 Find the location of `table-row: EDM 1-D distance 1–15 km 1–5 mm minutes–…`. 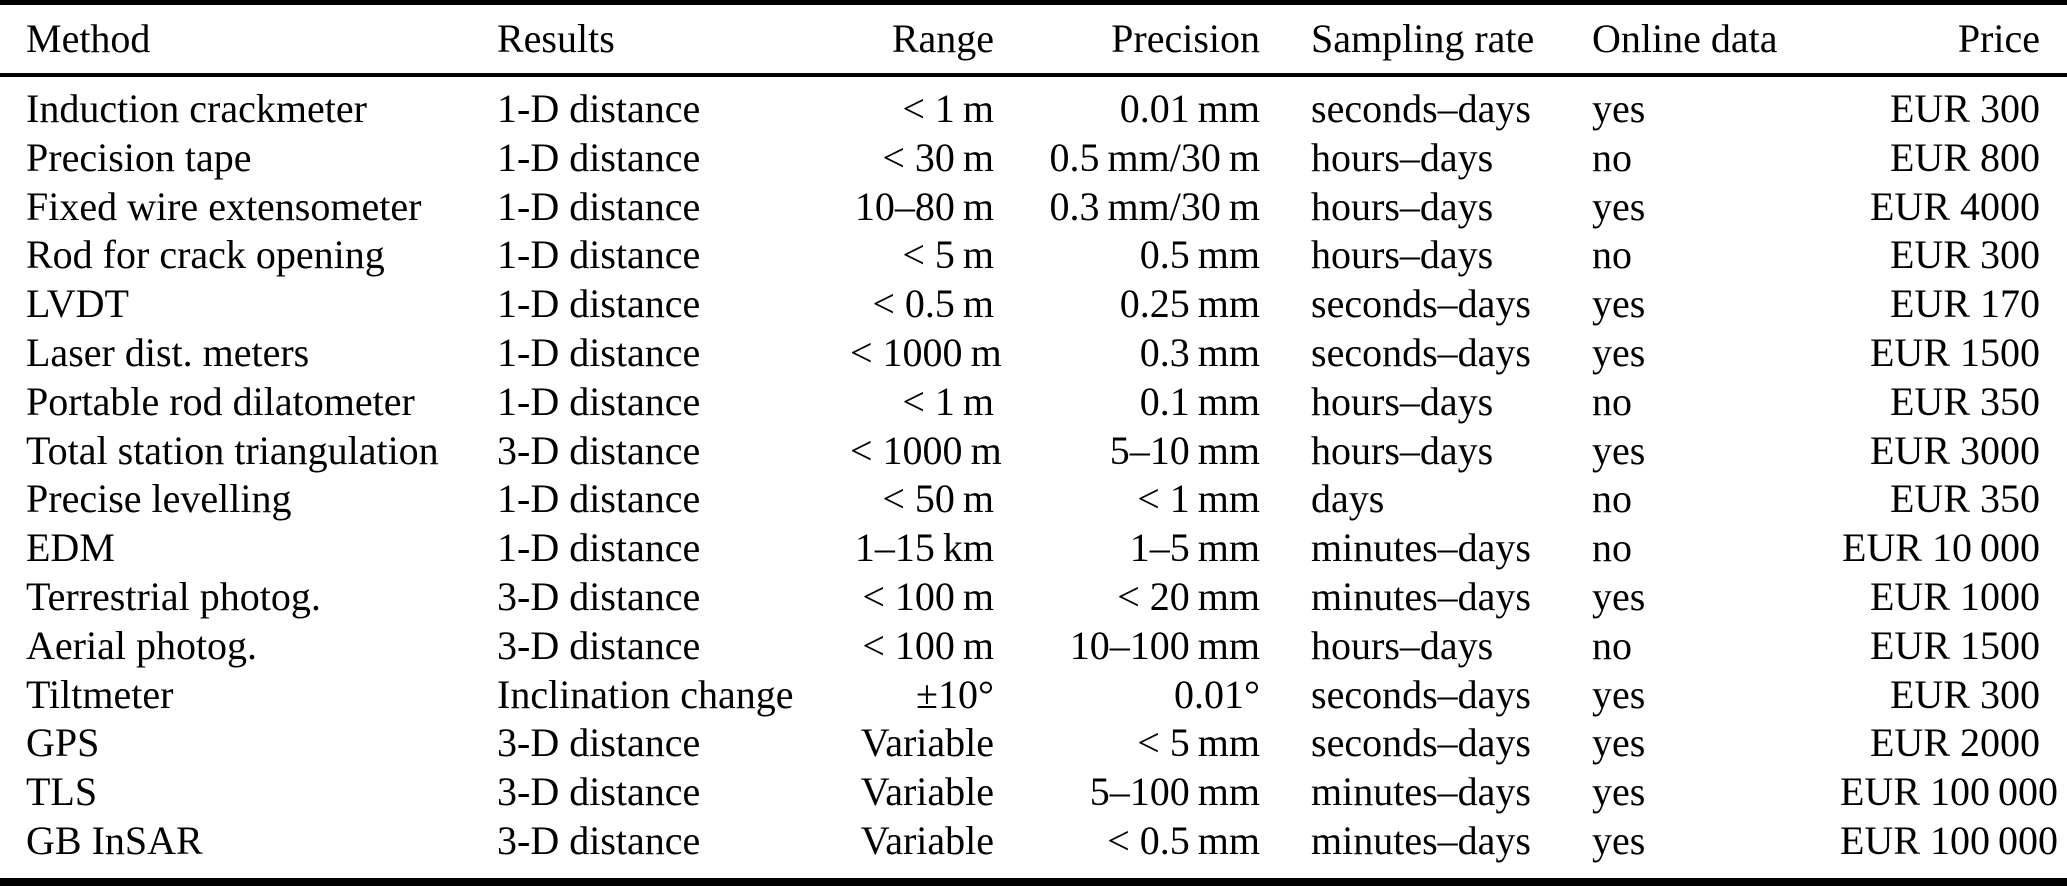

table-row: EDM 1-D distance 1–15 km 1–5 mm minutes–… is located at coordinates (1033, 548).